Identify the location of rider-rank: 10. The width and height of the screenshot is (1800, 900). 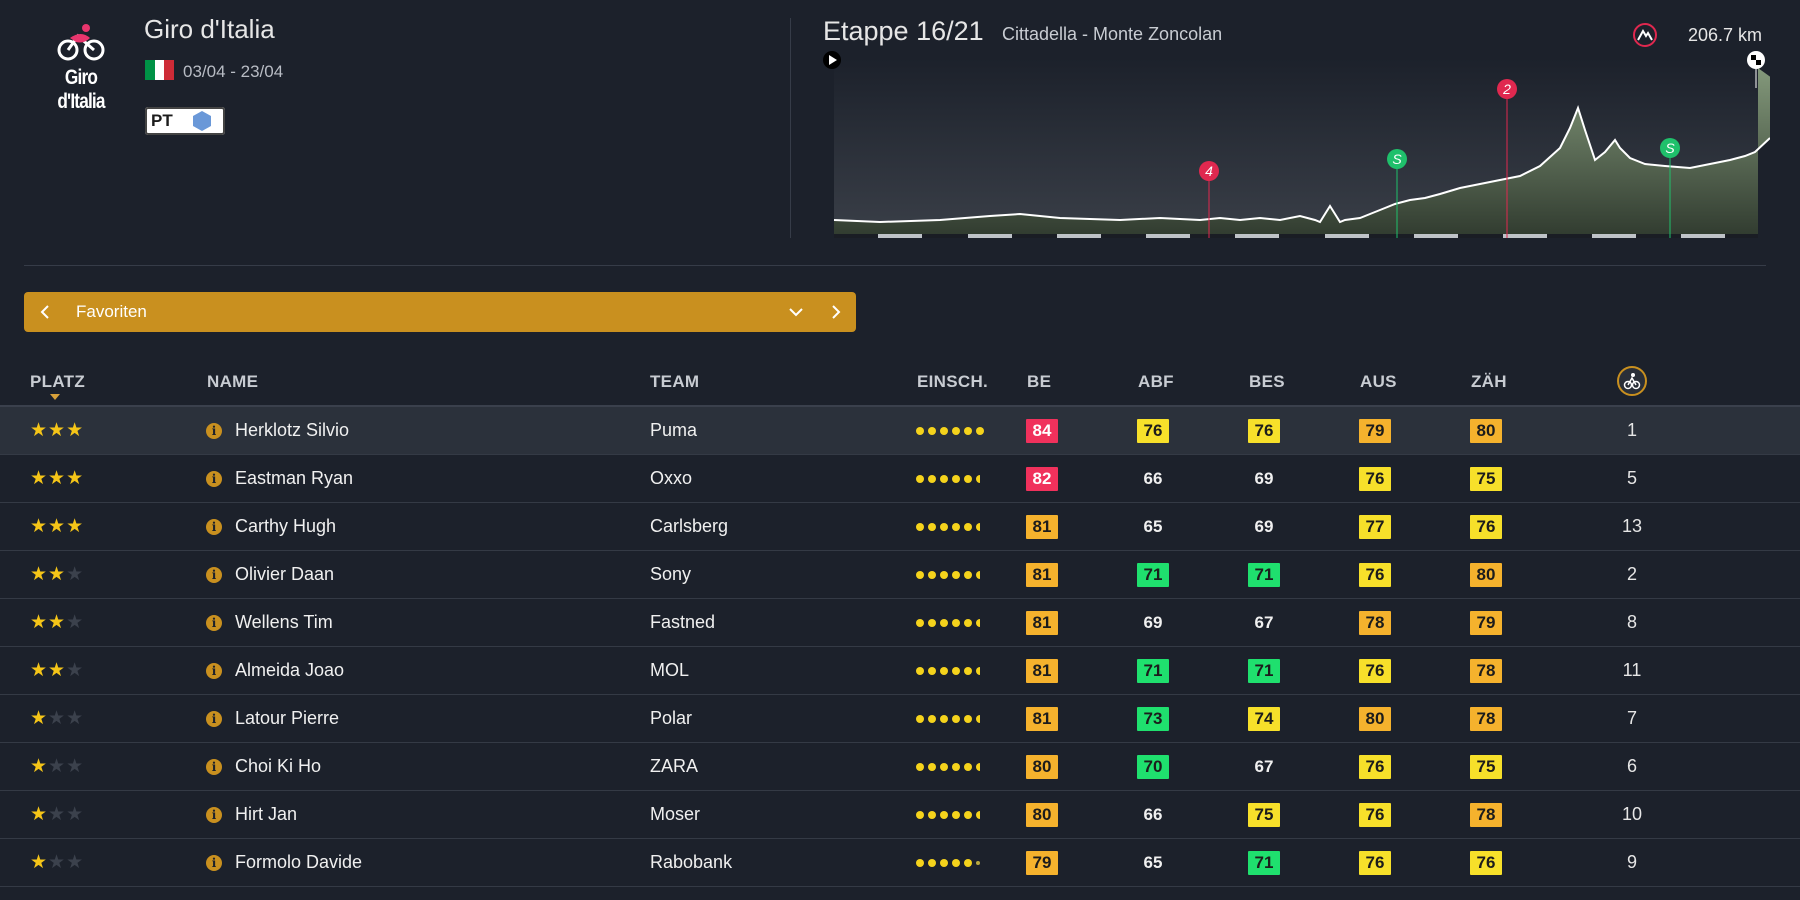
(1632, 814).